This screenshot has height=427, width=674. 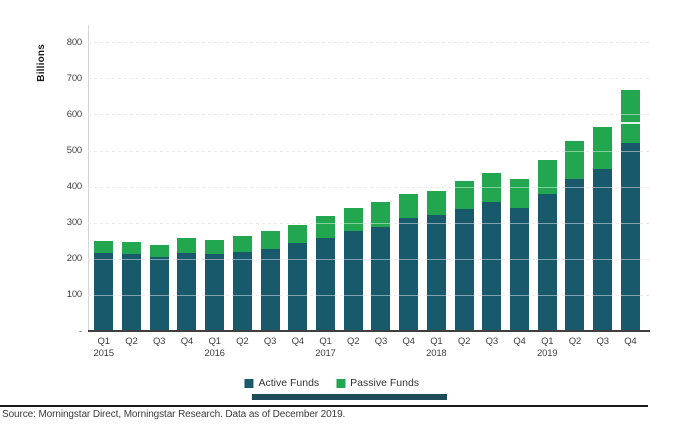 I want to click on y-tick-label-300: 300, so click(x=74, y=223).